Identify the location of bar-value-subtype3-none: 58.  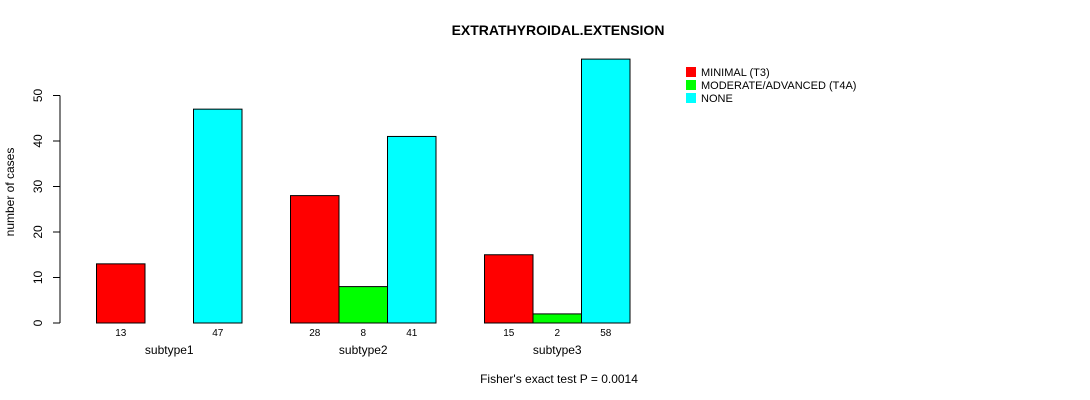
(606, 333).